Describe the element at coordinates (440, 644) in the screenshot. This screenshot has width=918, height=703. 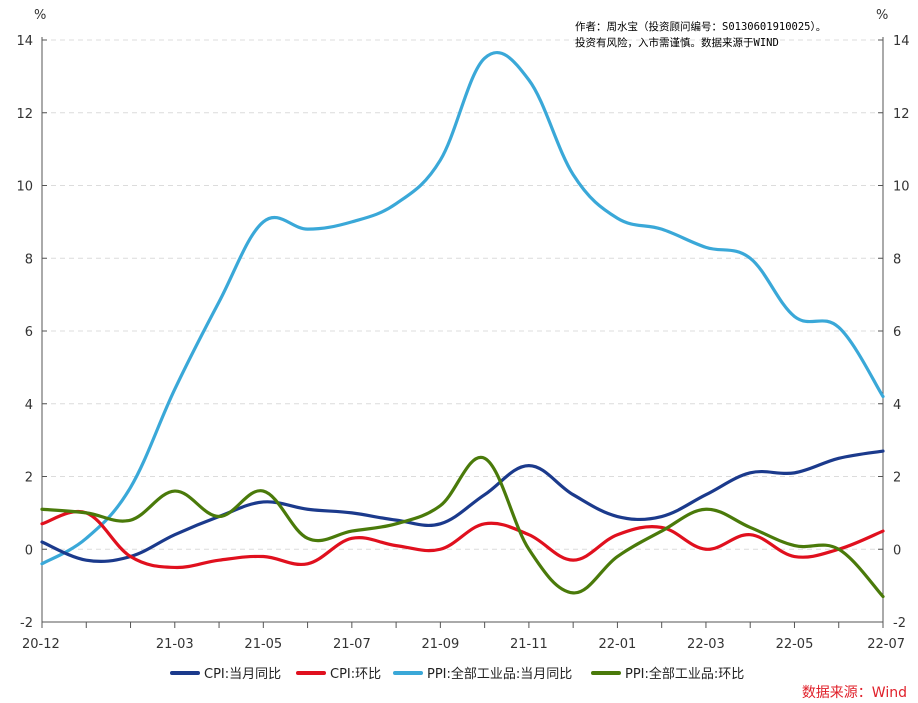
I see `x-tick-label: 21-09` at that location.